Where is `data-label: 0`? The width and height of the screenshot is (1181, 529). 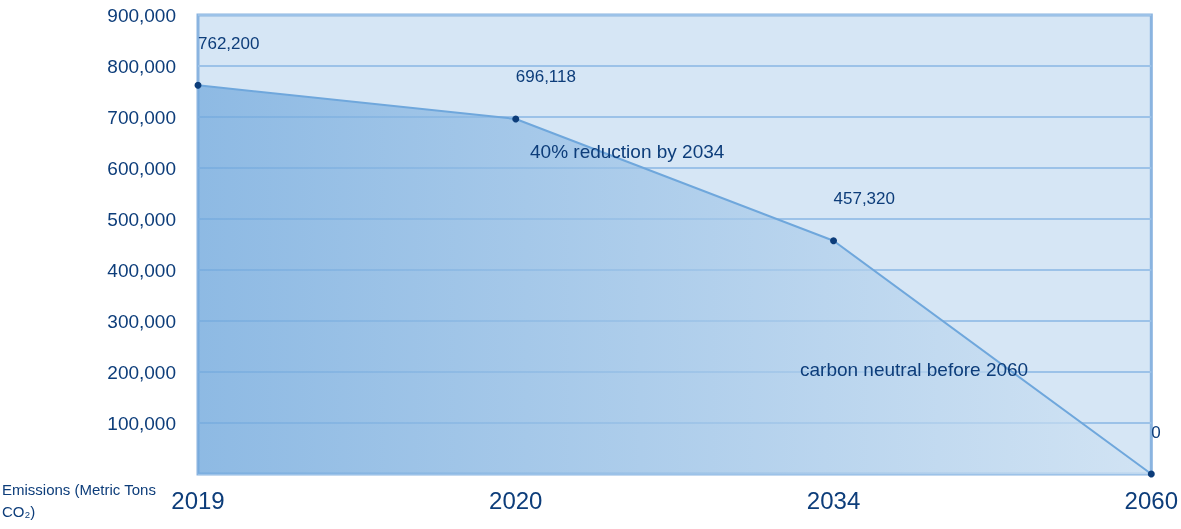
data-label: 0 is located at coordinates (1156, 432).